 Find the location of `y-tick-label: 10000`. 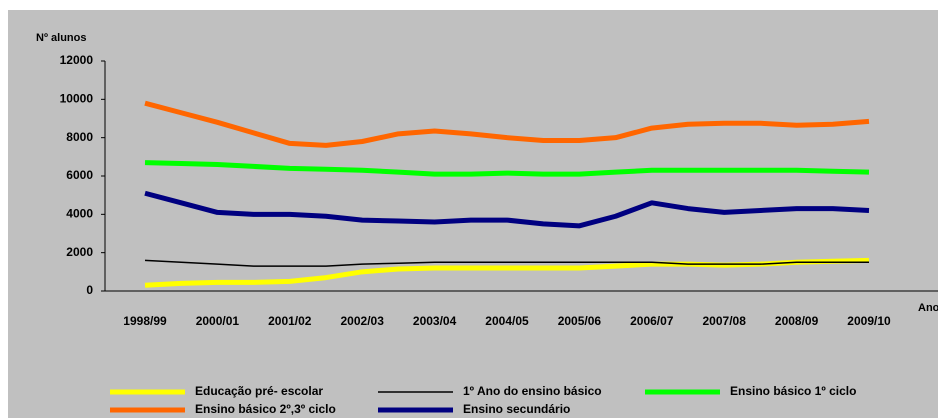

y-tick-label: 10000 is located at coordinates (77, 99).